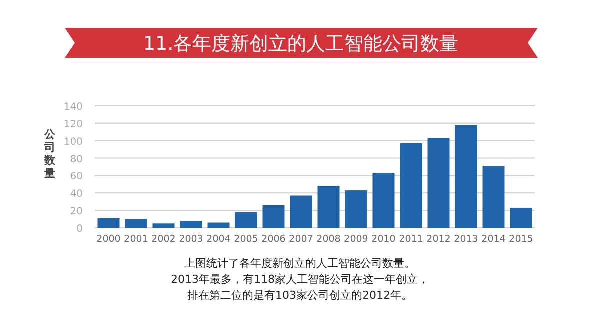 Image resolution: width=600 pixels, height=334 pixels. What do you see at coordinates (494, 239) in the screenshot?
I see `x-tick-label: 2014` at bounding box center [494, 239].